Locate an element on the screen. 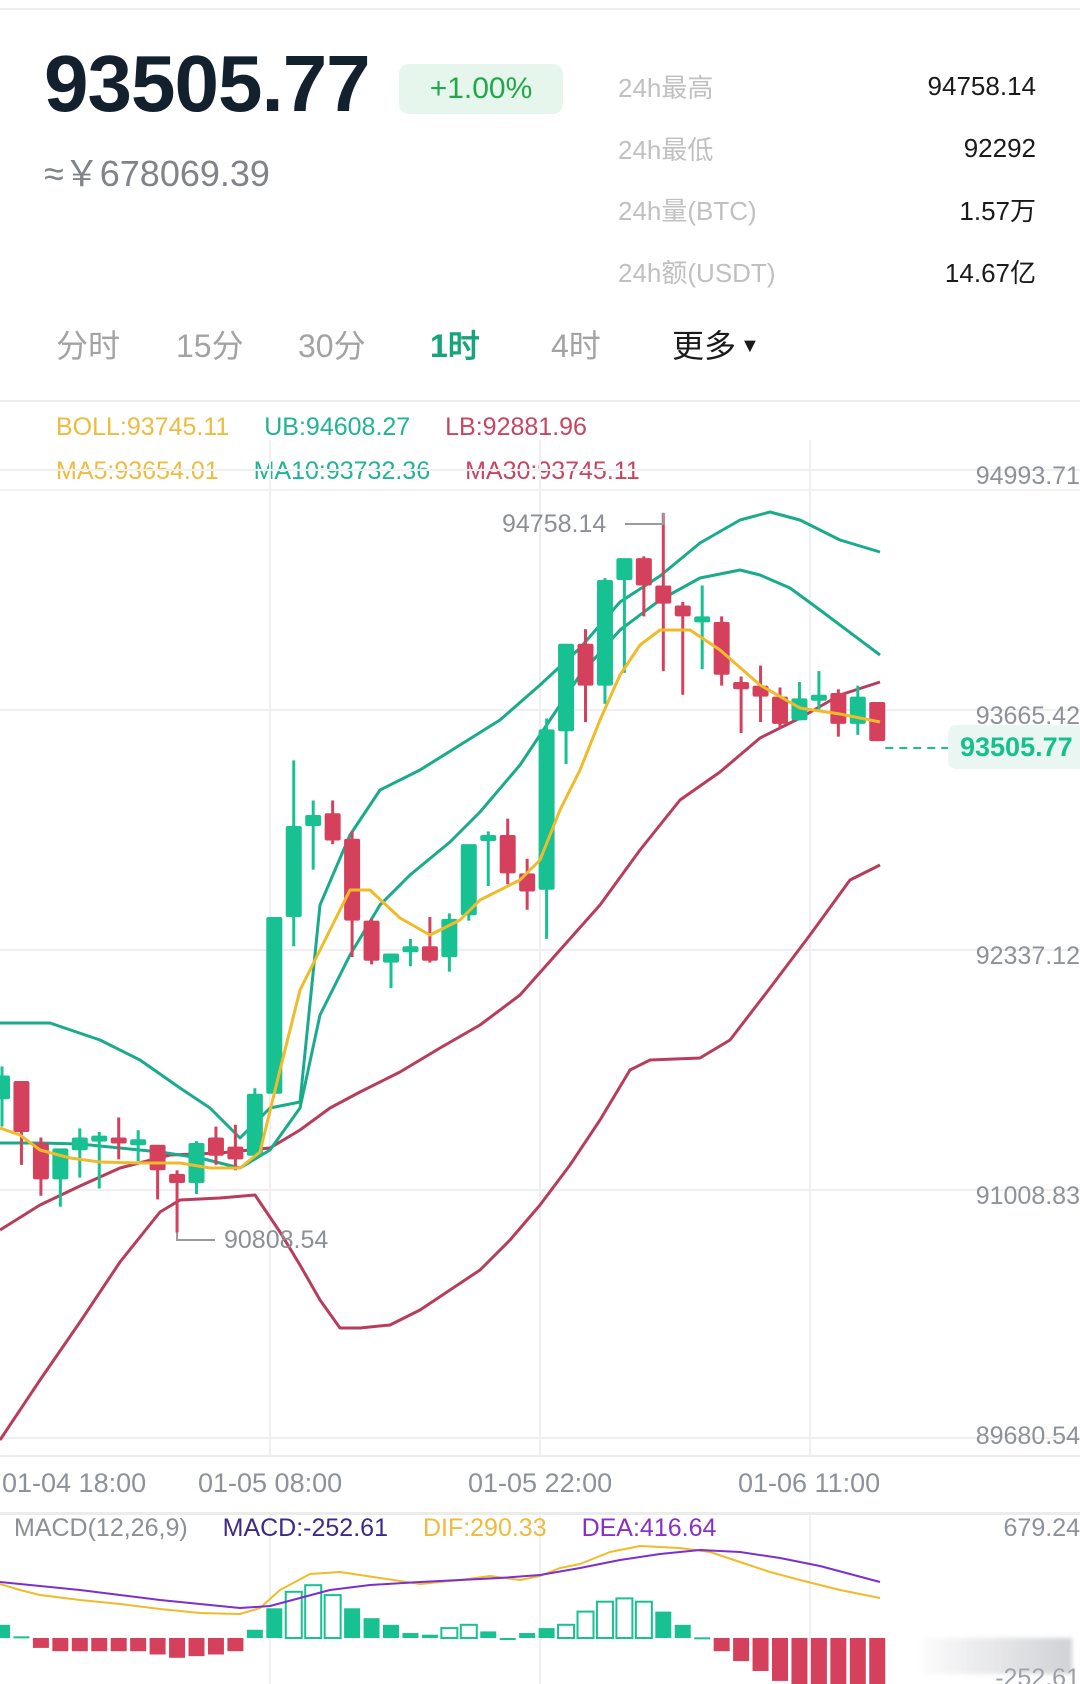 The image size is (1080, 1684). time-axis-label: 01-04 18:00 is located at coordinates (74, 1483).